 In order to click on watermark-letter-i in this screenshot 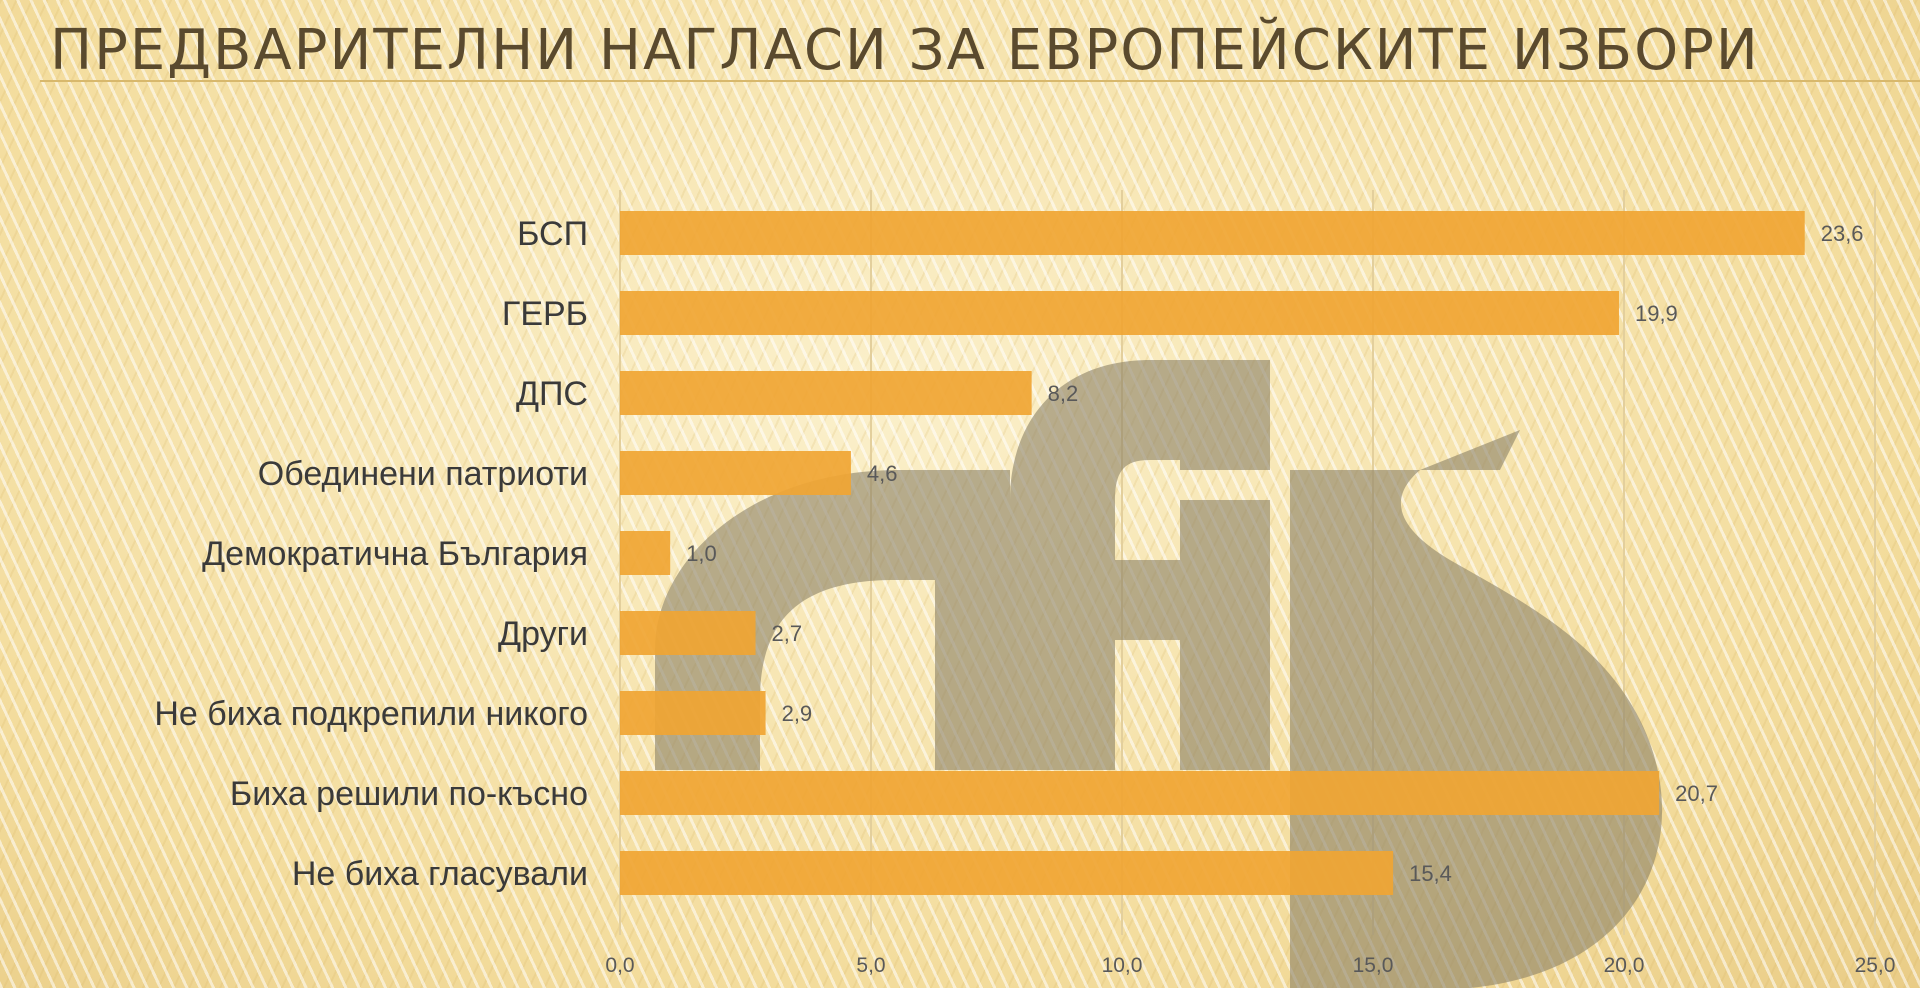, I will do `click(1225, 635)`.